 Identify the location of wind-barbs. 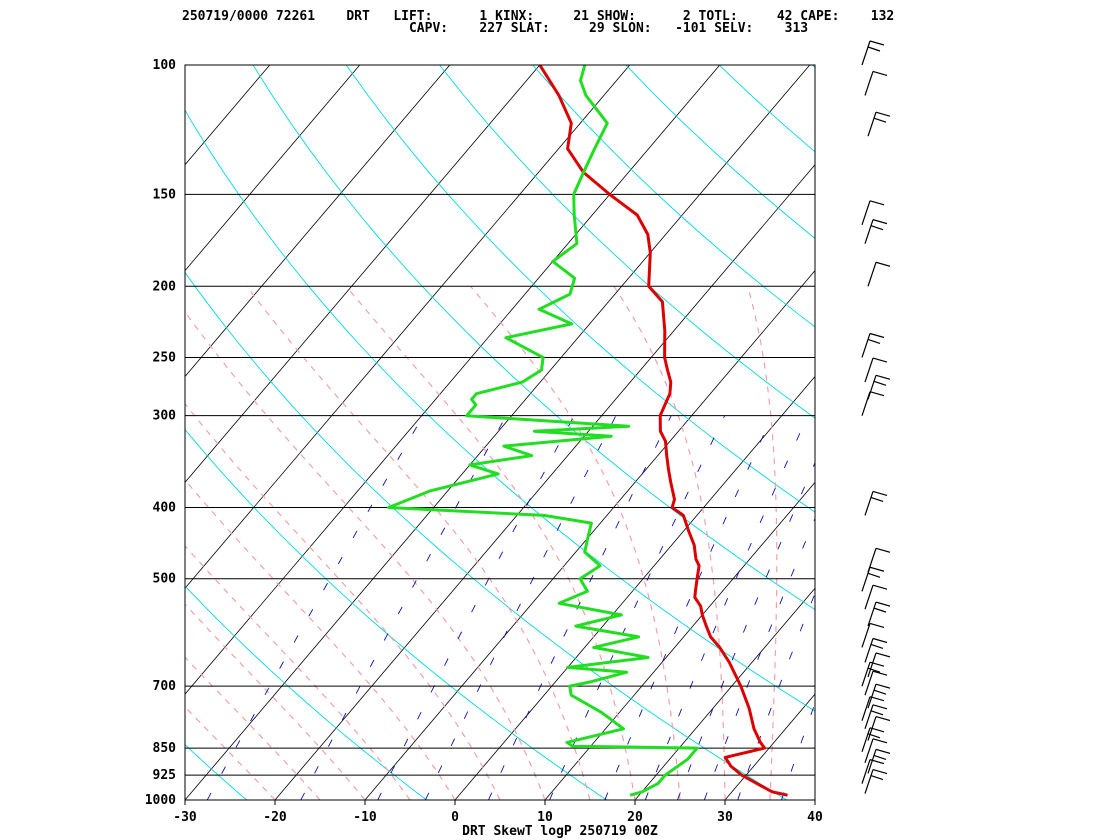
(876, 417).